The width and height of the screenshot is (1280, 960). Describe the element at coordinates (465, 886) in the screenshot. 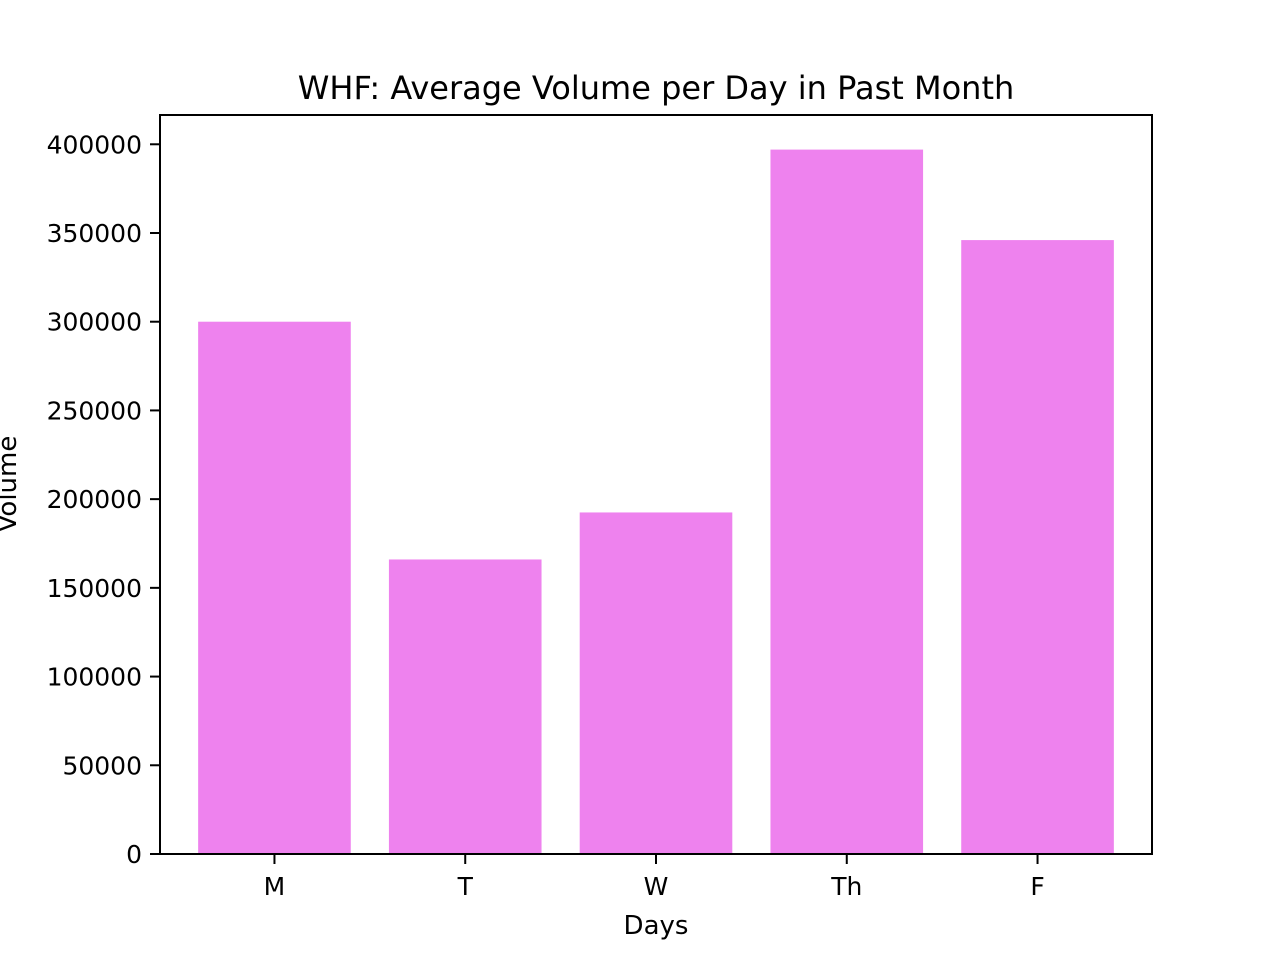

I see `x-tick-label: T` at that location.